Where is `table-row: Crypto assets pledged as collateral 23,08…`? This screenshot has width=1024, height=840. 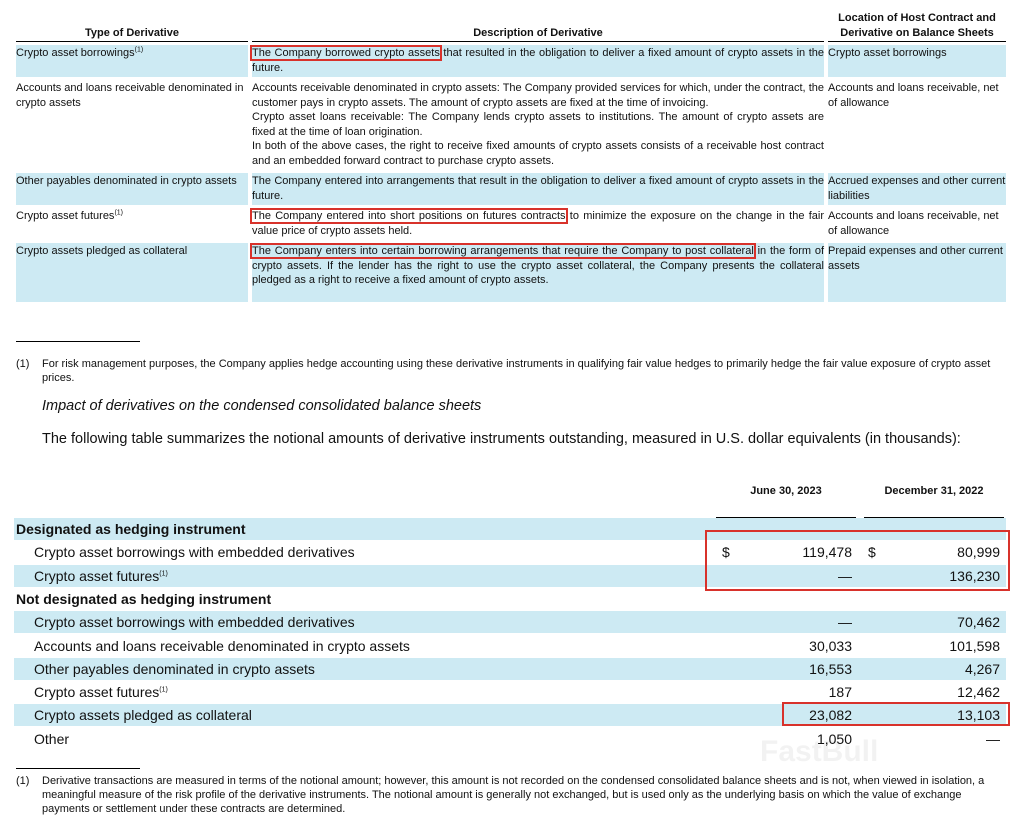
table-row: Crypto assets pledged as collateral 23,08… is located at coordinates (510, 715).